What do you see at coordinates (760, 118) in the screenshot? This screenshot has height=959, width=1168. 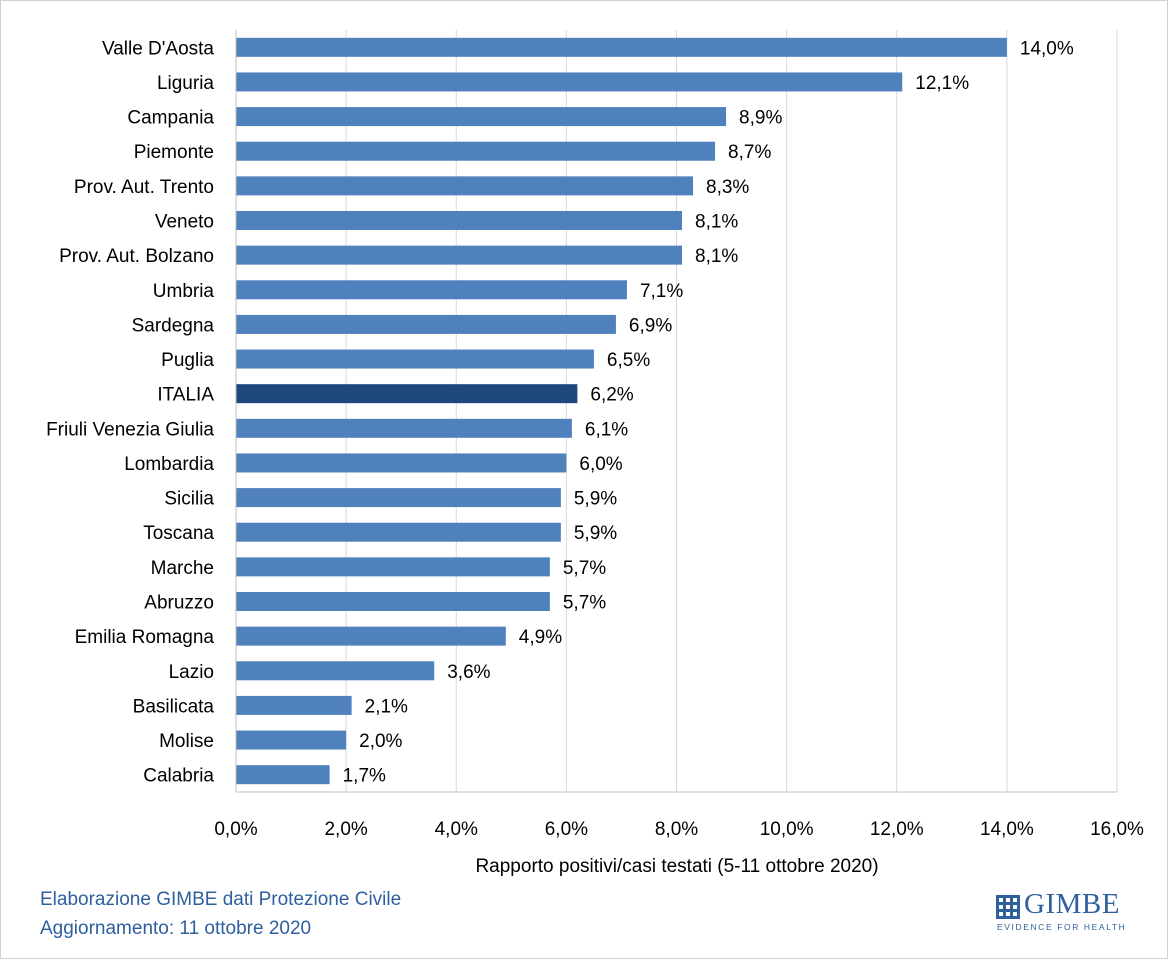 I see `data-label: 8,9%` at bounding box center [760, 118].